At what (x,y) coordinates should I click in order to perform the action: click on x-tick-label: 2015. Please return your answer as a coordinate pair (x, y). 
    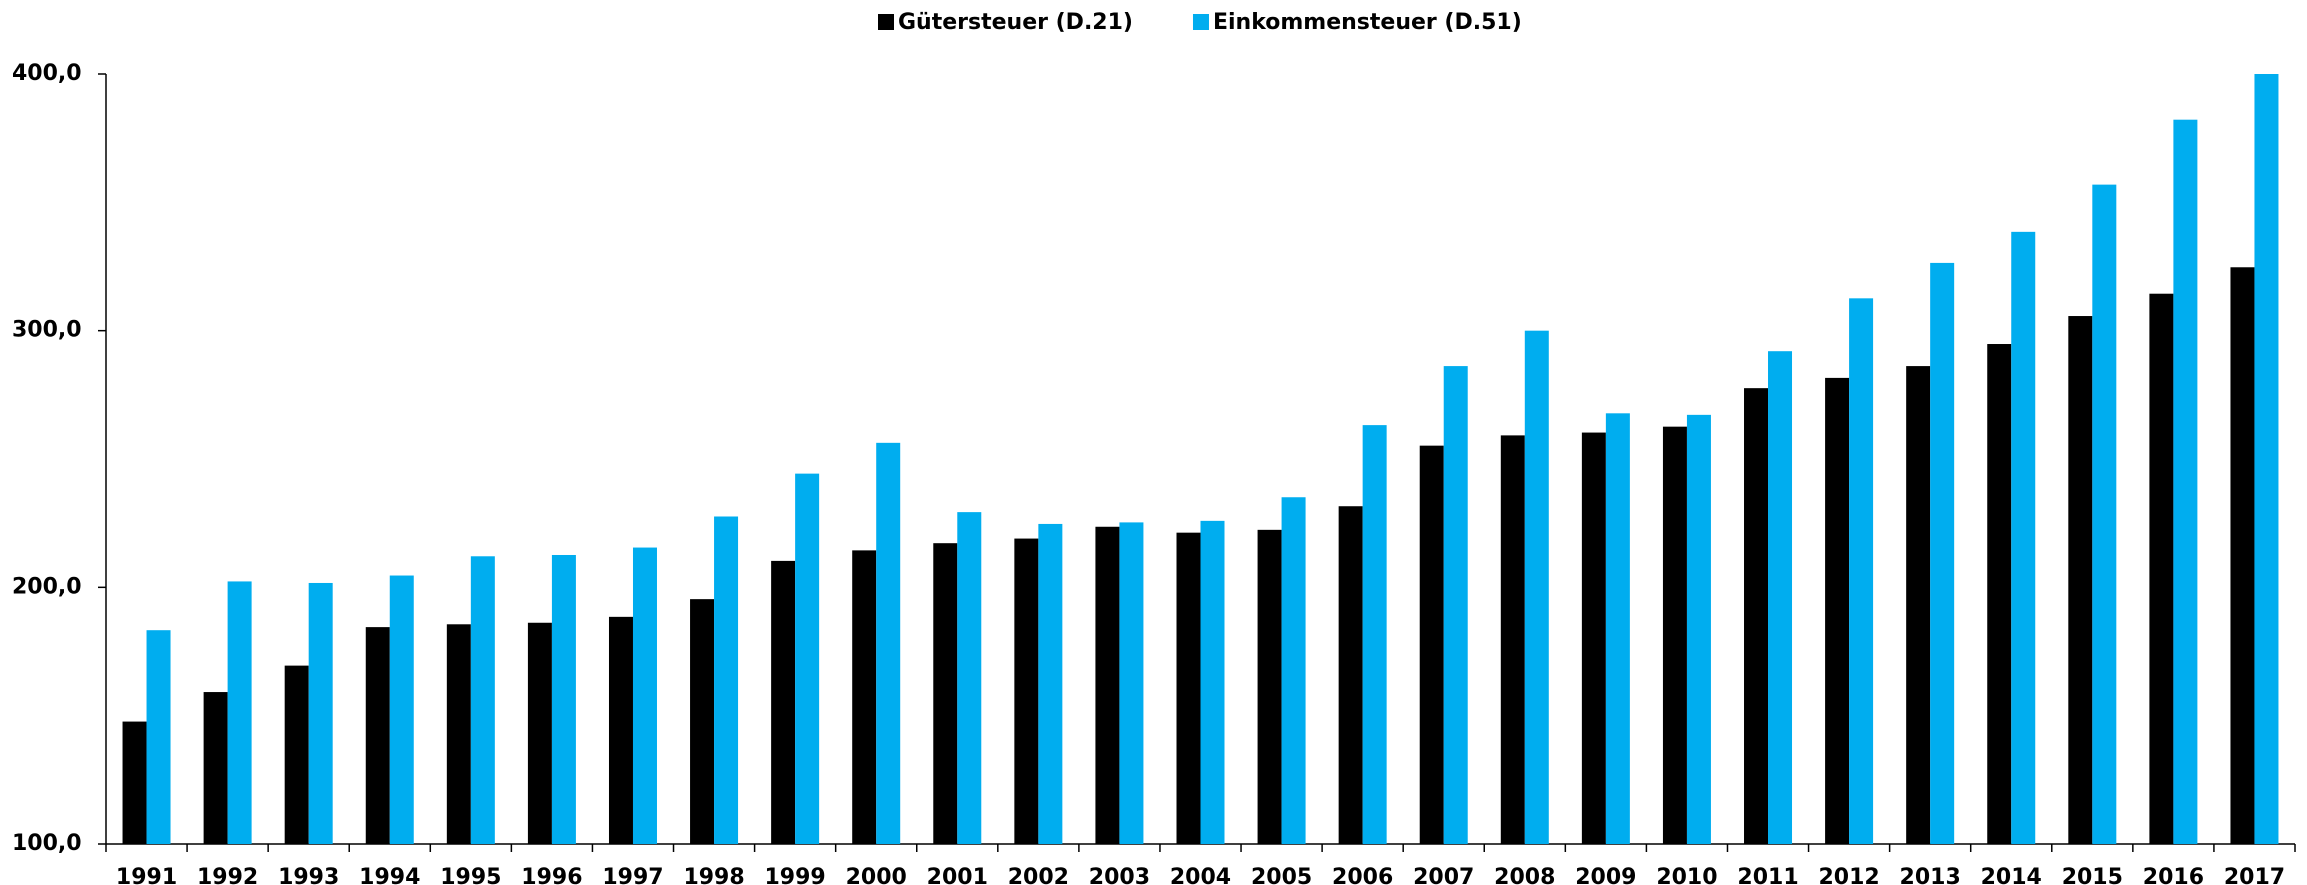
    Looking at the image, I should click on (2092, 875).